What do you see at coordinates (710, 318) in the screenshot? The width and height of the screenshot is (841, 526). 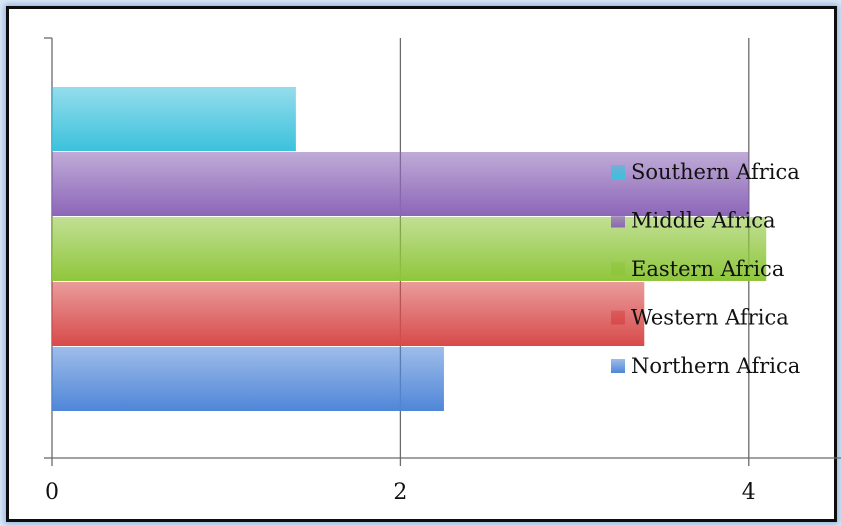 I see `legend-label-western-africa: Western Africa` at bounding box center [710, 318].